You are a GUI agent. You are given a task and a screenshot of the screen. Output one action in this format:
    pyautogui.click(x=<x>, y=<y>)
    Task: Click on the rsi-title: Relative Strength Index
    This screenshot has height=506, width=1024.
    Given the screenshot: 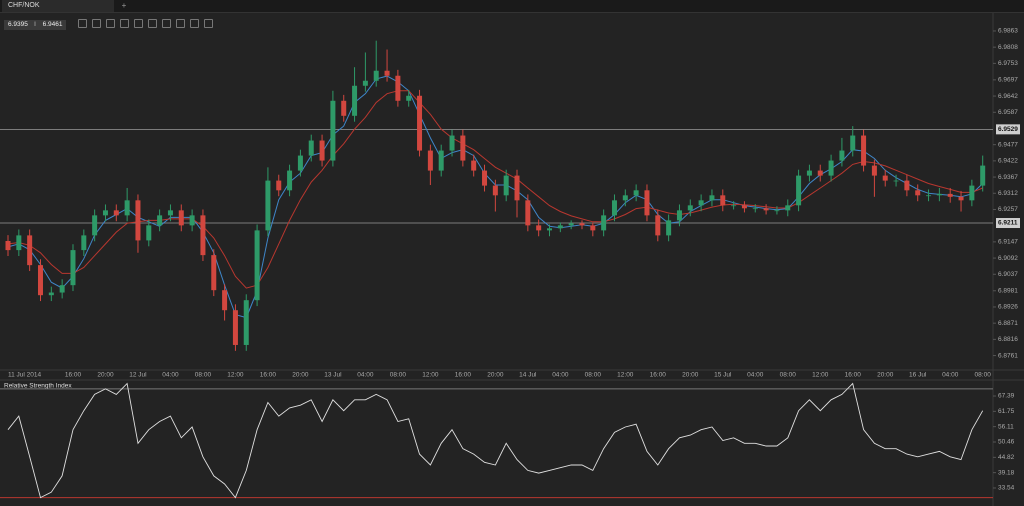 What is the action you would take?
    pyautogui.click(x=38, y=386)
    